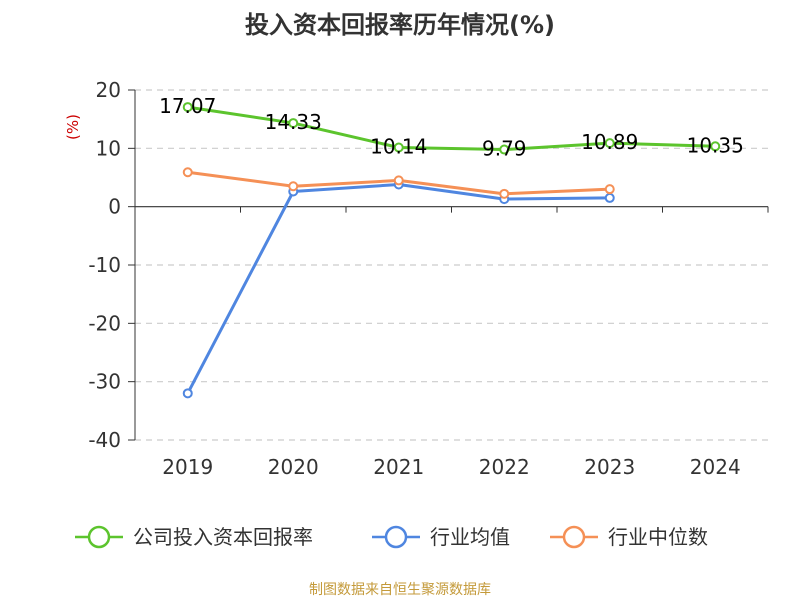  What do you see at coordinates (293, 467) in the screenshot?
I see `x-tick-label: 2020` at bounding box center [293, 467].